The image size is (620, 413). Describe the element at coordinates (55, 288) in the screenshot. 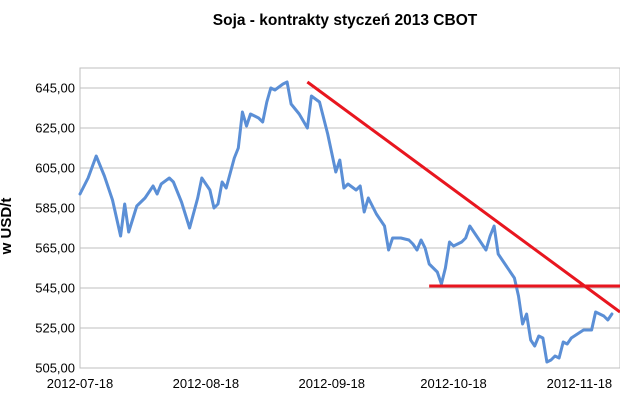

I see `y-tick-label: 545,00` at that location.